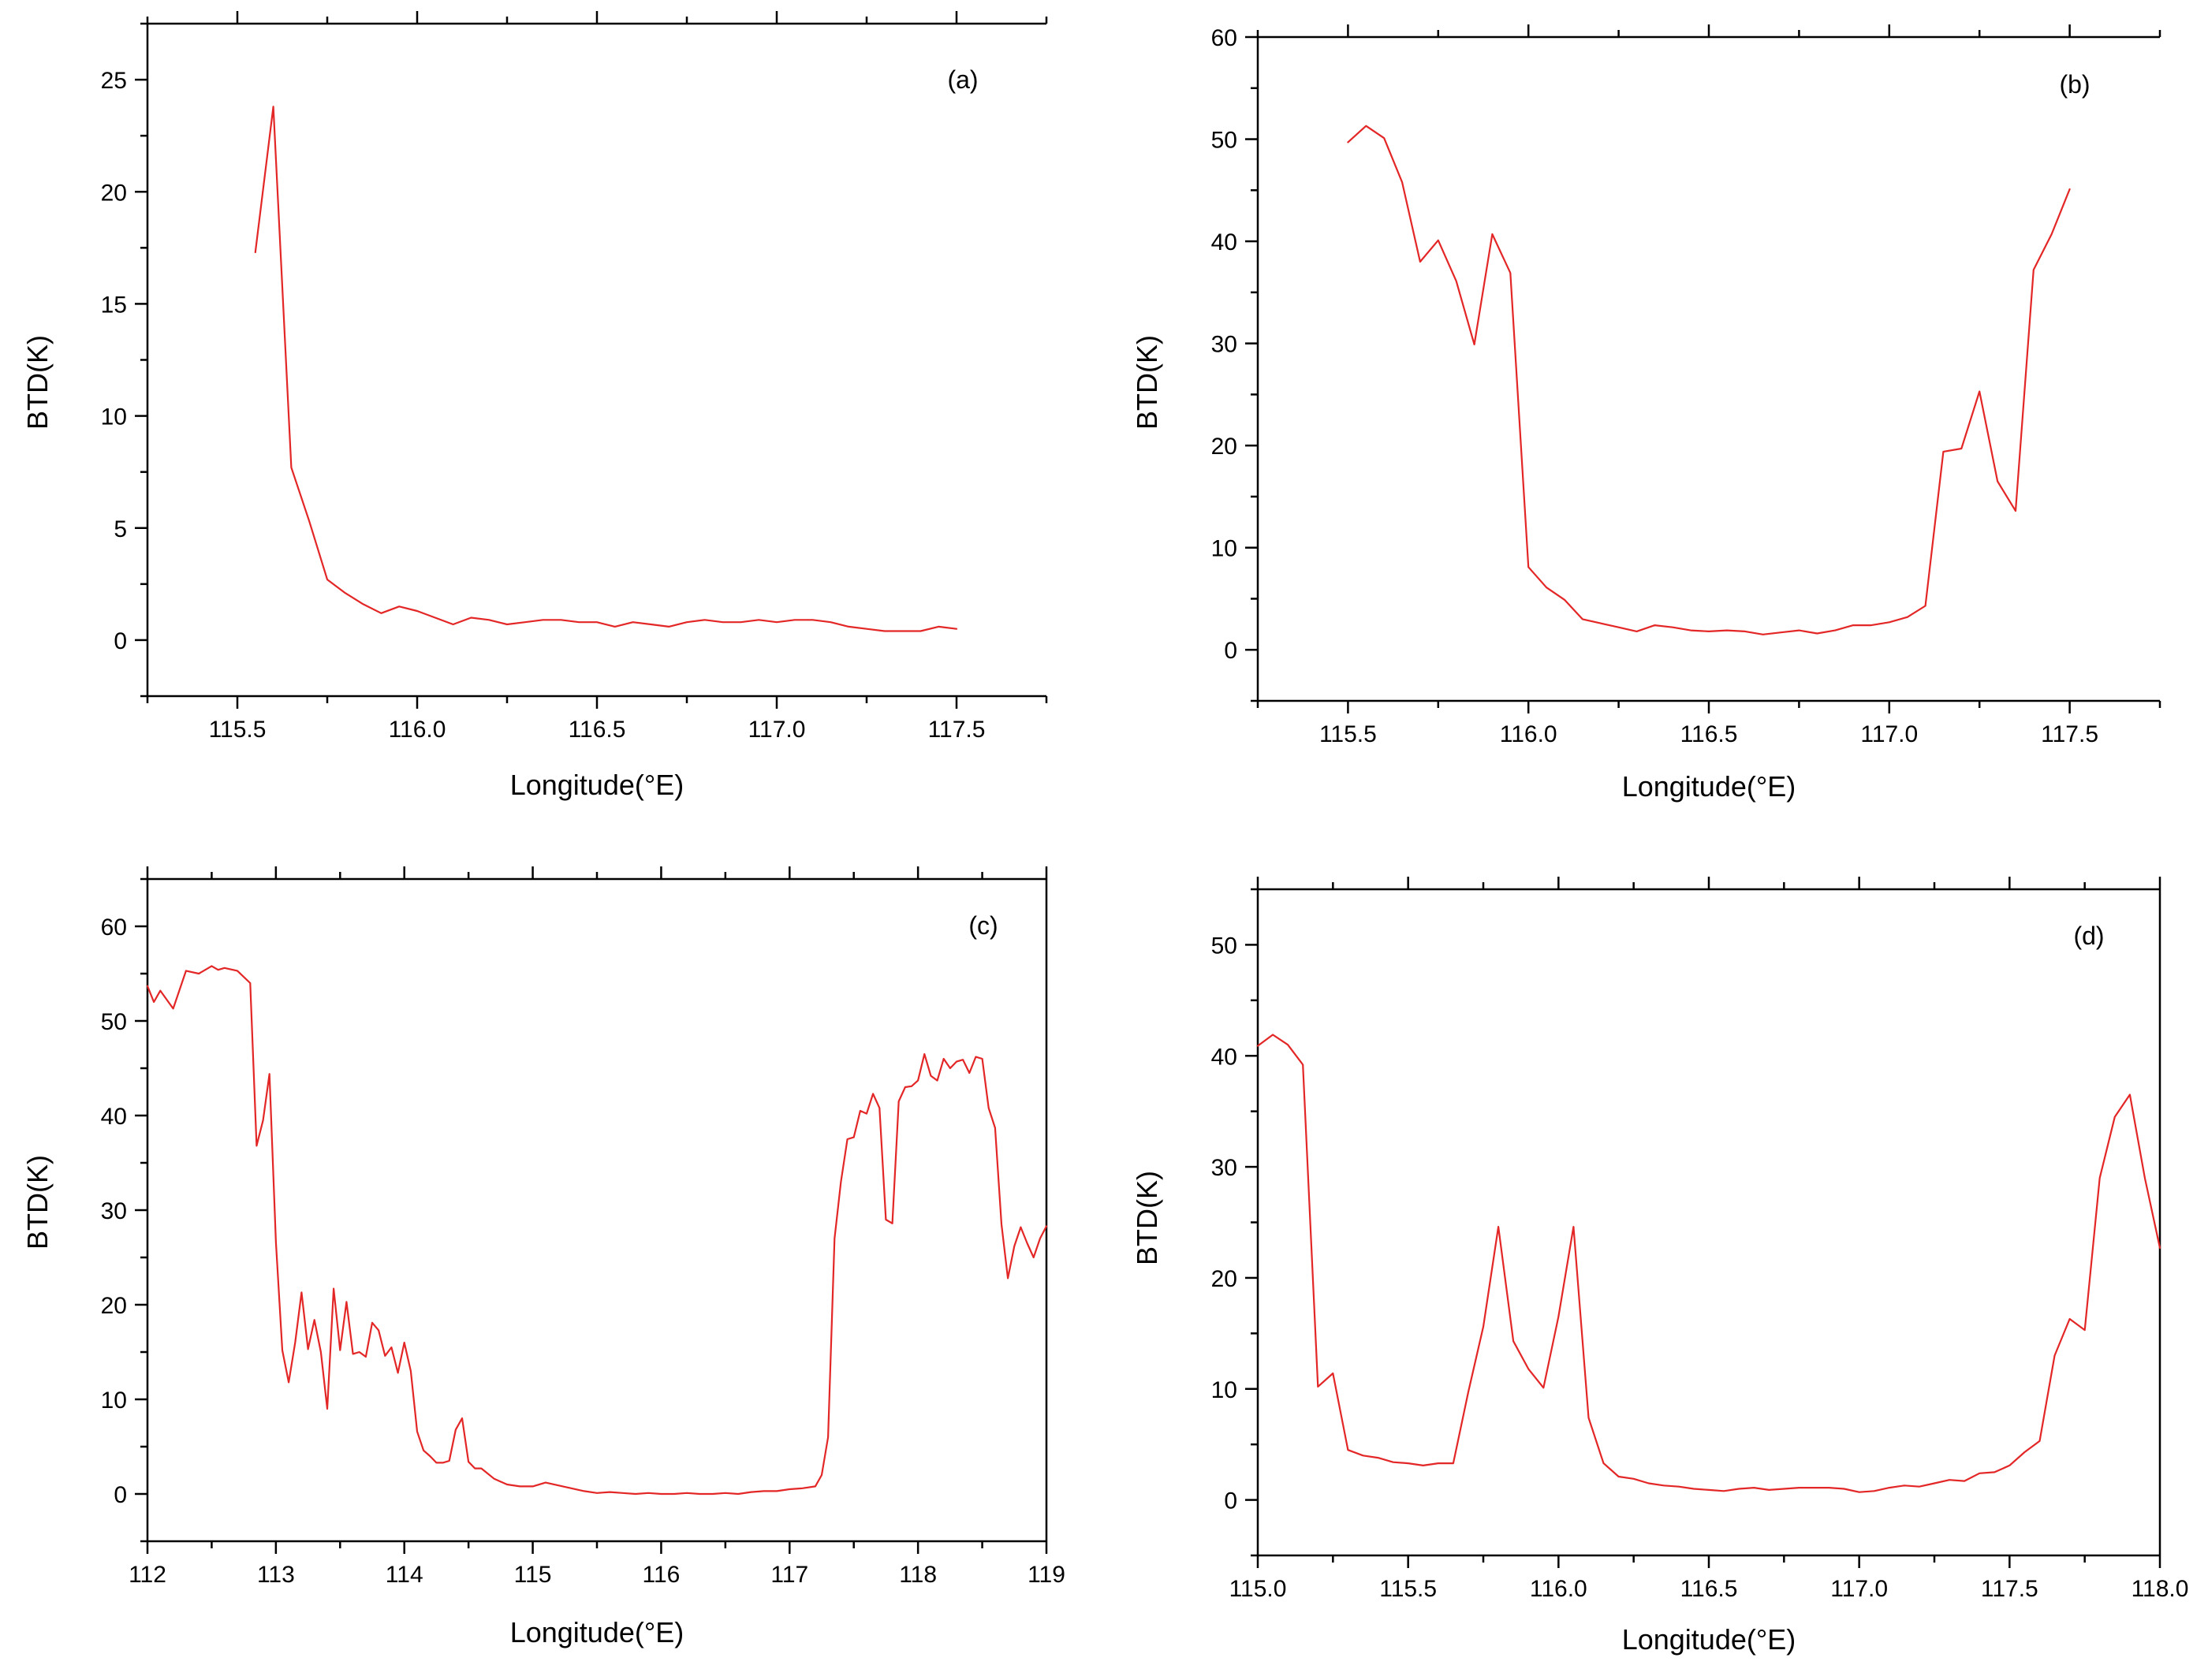 The height and width of the screenshot is (1680, 2208). Describe the element at coordinates (963, 79) in the screenshot. I see `panel-label: (a)` at that location.